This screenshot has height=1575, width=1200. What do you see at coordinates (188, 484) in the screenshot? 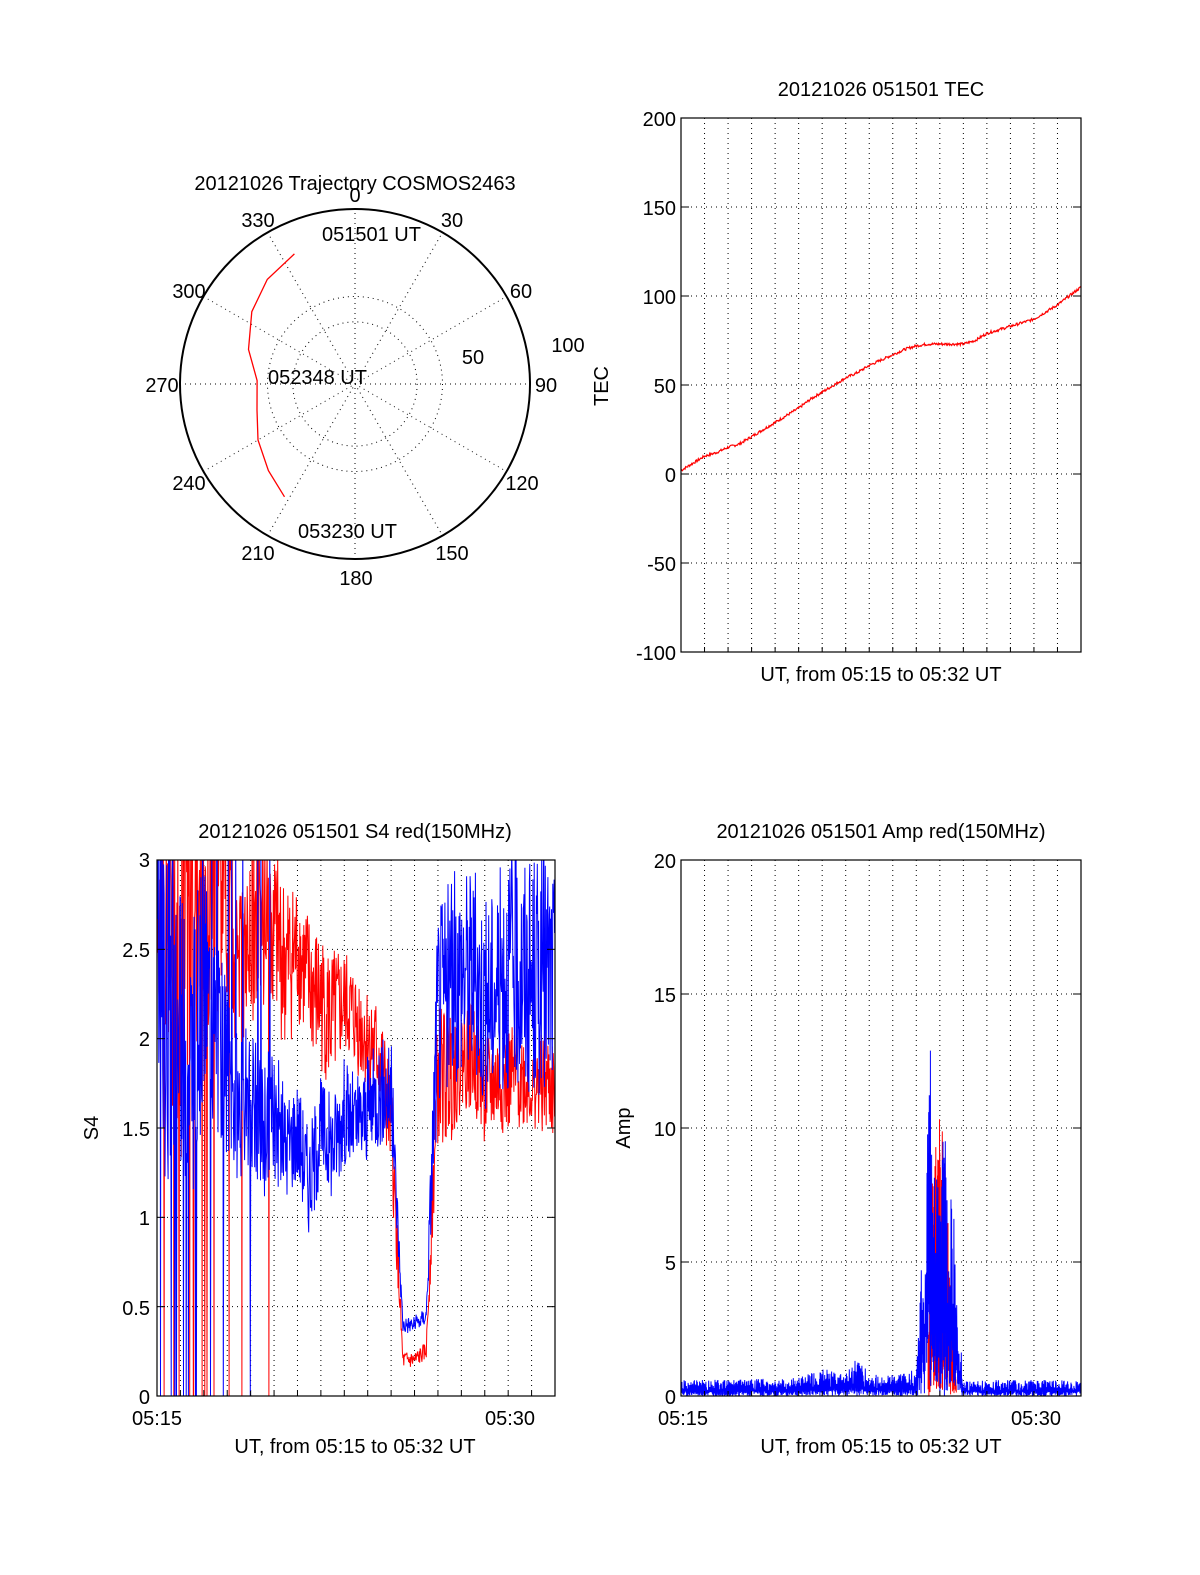
I see `angle-label-240: 240` at bounding box center [188, 484].